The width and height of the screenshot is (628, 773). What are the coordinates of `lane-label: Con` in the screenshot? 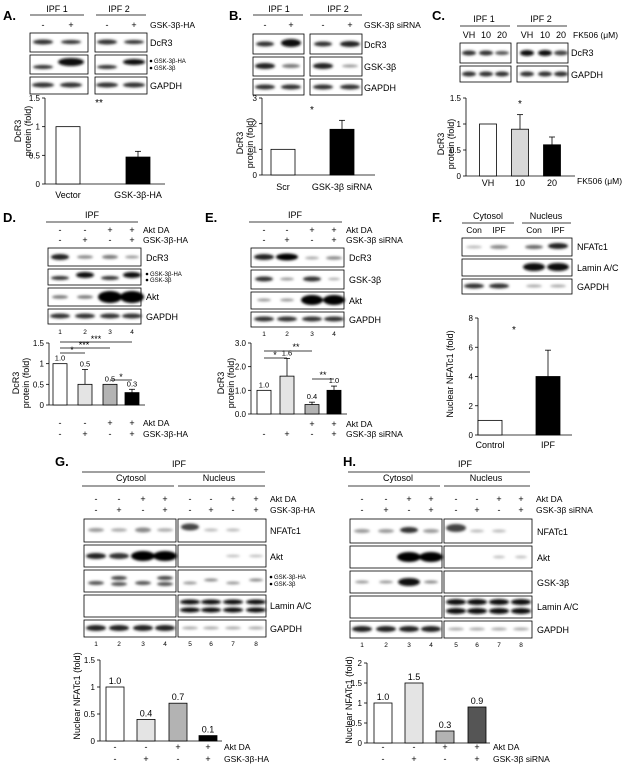 It's located at (474, 230).